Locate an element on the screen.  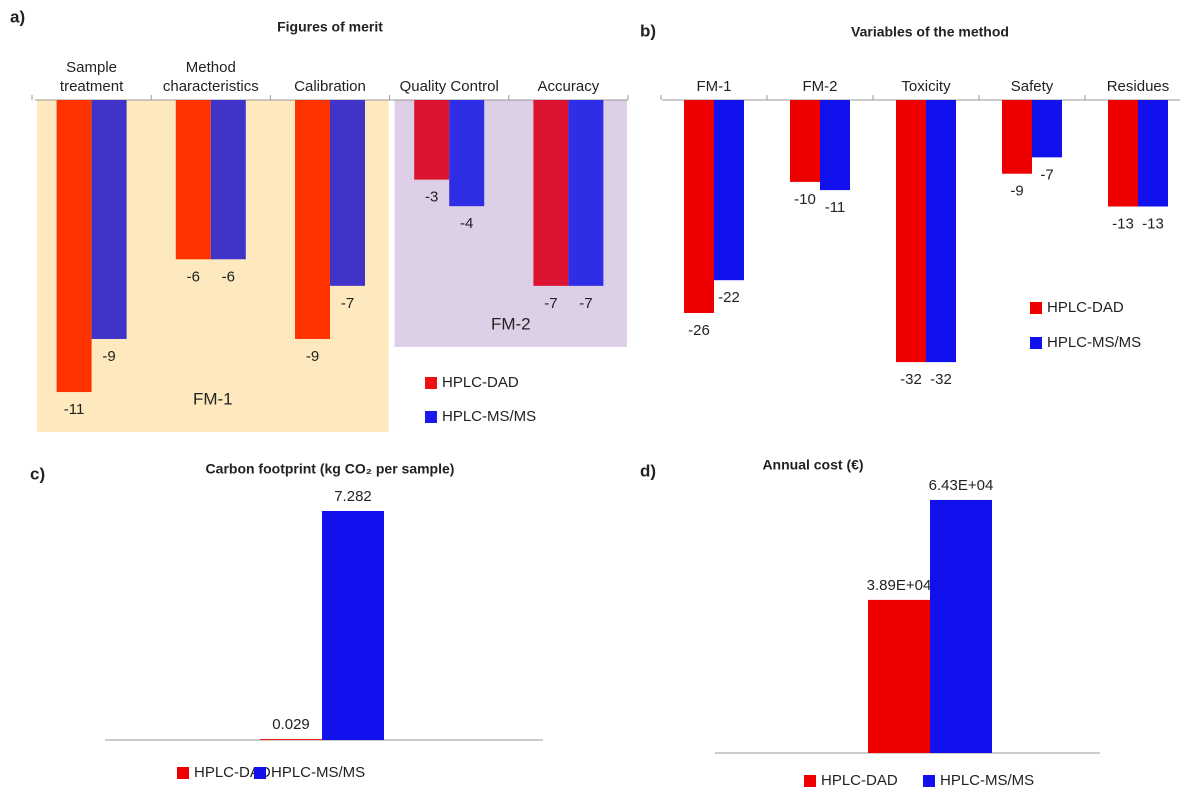
data-label: 7.282 is located at coordinates (353, 496).